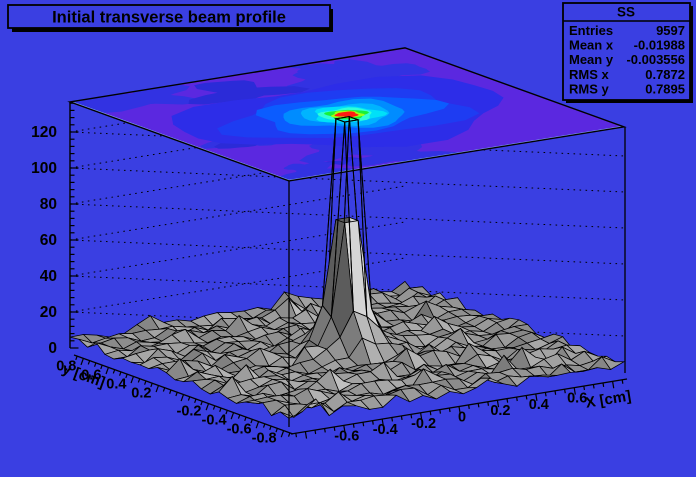 The image size is (696, 477). I want to click on stats-row-value: 0.7895, so click(665, 88).